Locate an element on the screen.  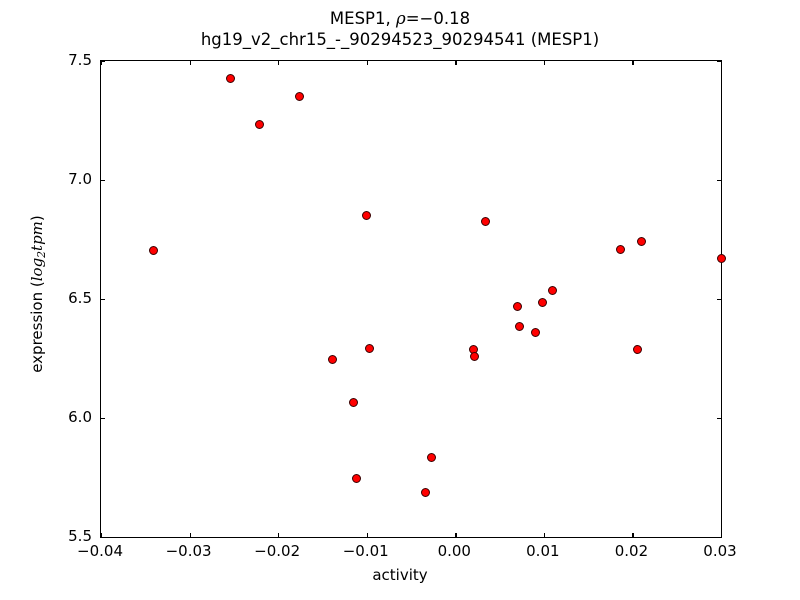
rho-symbol: ρ is located at coordinates (400, 18).